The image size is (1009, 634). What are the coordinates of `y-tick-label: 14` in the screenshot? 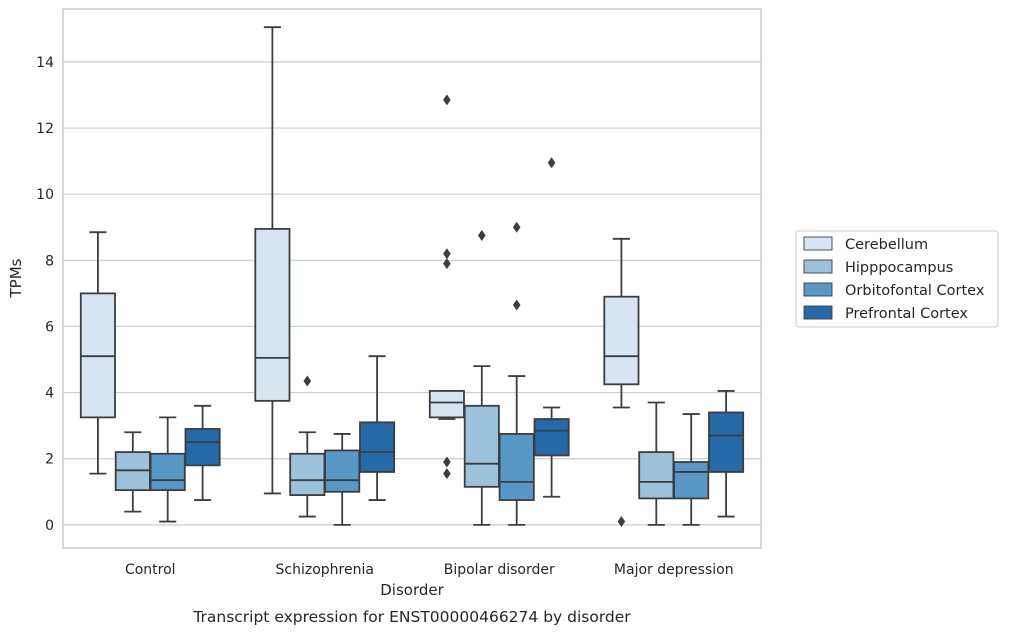 It's located at (45, 63).